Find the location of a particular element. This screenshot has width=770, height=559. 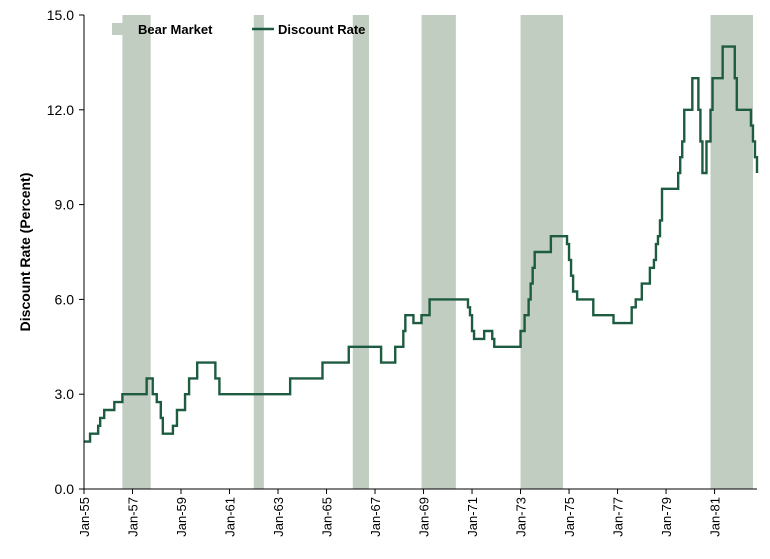

x-tick-label: Jan-71 is located at coordinates (472, 517).